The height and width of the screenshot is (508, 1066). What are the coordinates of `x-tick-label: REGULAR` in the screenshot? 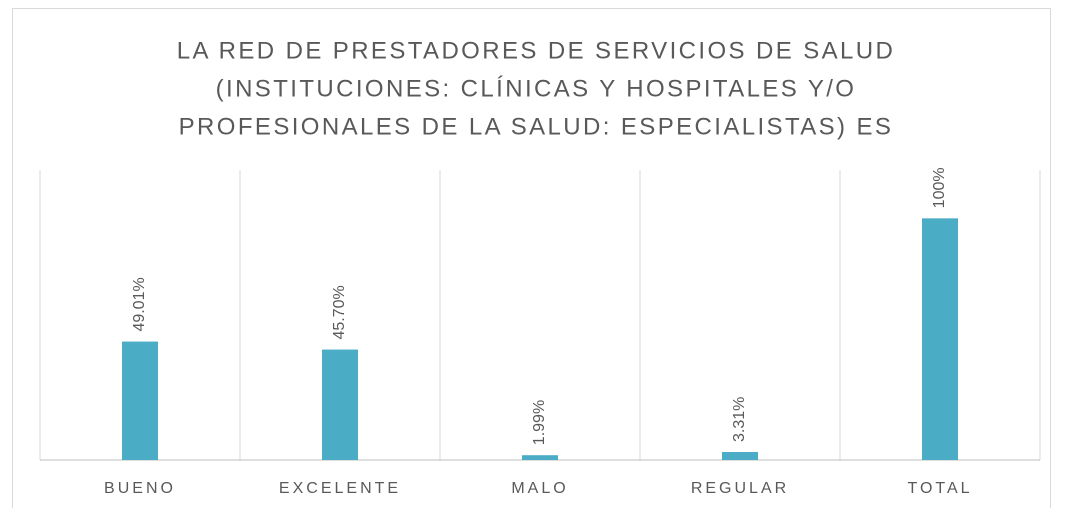 It's located at (740, 488).